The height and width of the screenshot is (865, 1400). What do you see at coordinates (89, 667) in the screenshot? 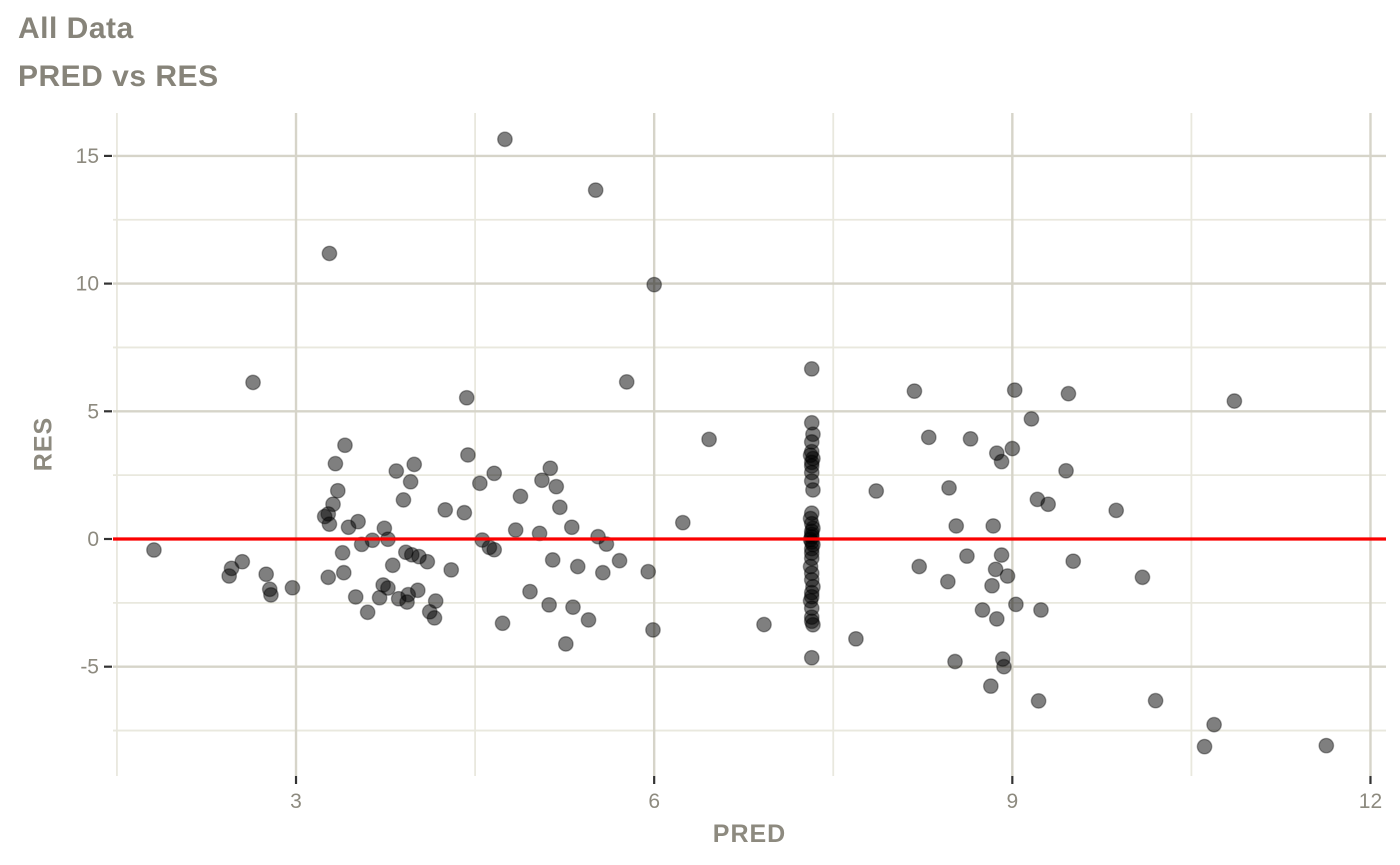
I see `y-tick-label: -5` at bounding box center [89, 667].